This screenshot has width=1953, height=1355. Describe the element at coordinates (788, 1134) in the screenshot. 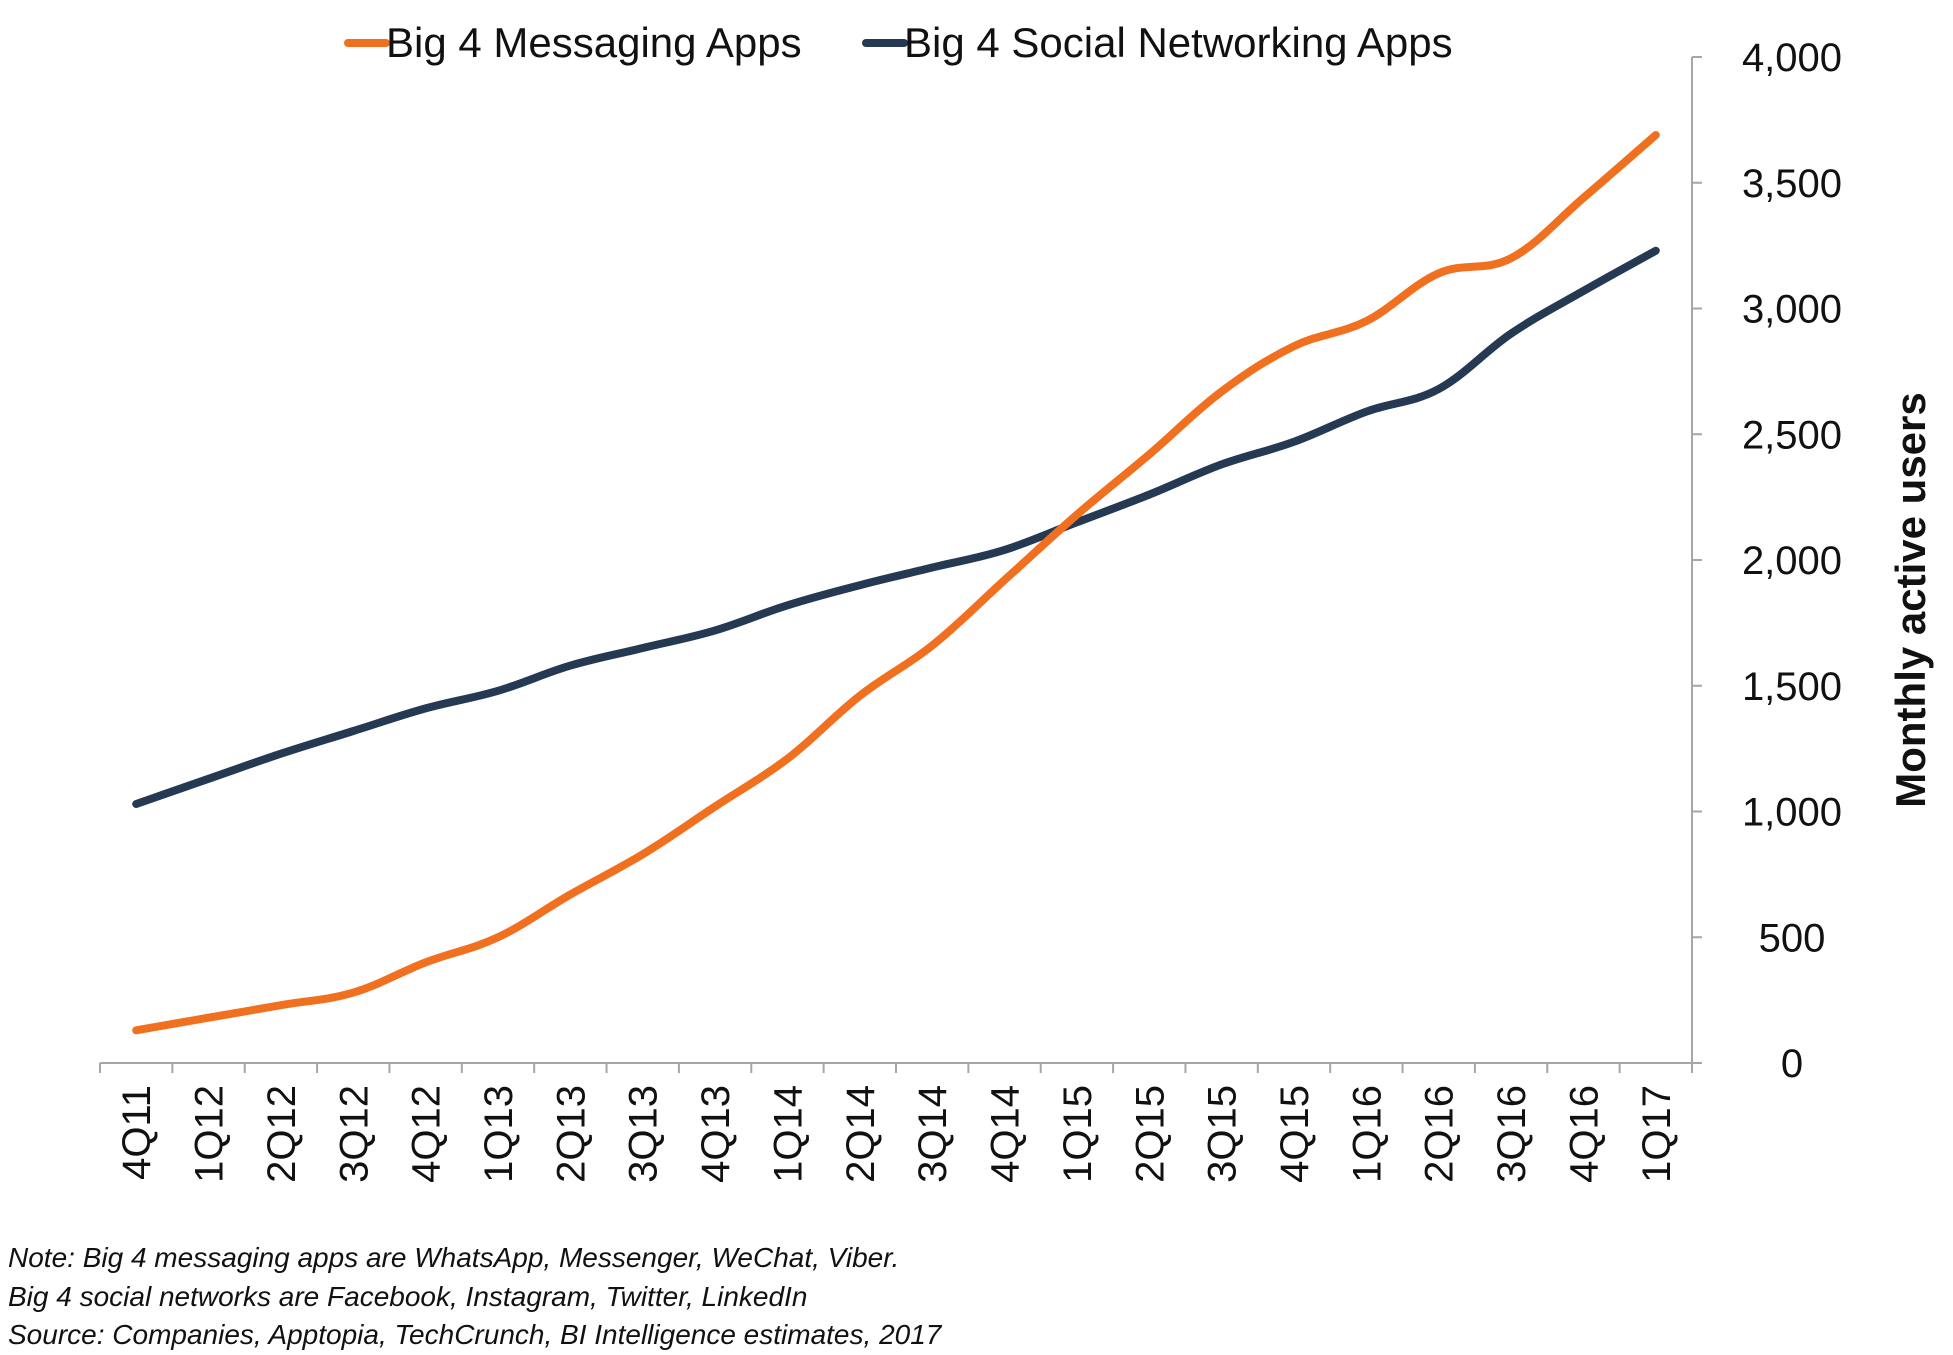

I see `x-tick-label: 1Q14` at that location.